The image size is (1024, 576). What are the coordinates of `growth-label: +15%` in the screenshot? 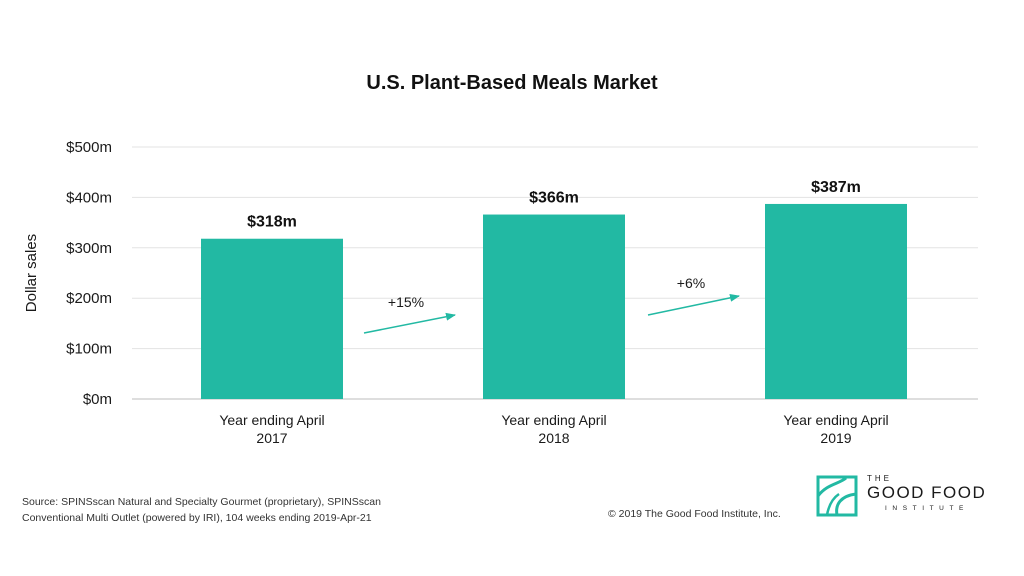 It's located at (406, 302).